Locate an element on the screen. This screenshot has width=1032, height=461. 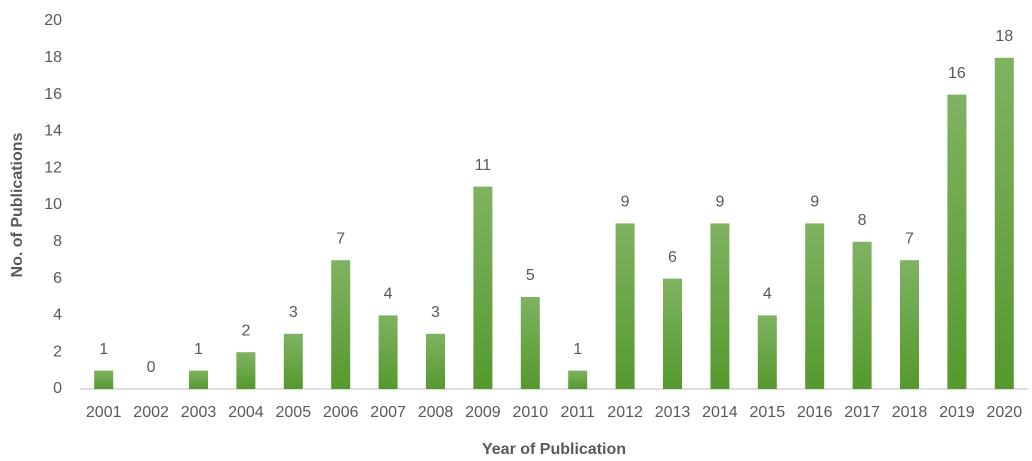
x-tick-label: 2012 is located at coordinates (625, 412).